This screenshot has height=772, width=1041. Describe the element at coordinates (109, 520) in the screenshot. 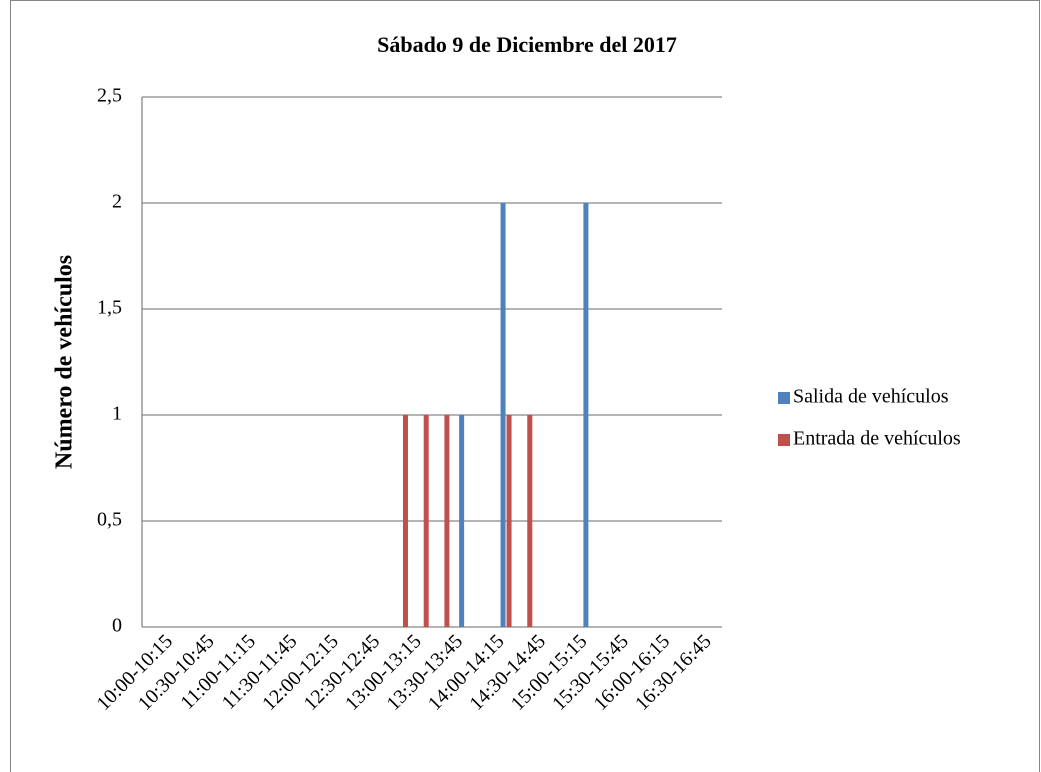

I see `y-tick-label: 0,5` at that location.